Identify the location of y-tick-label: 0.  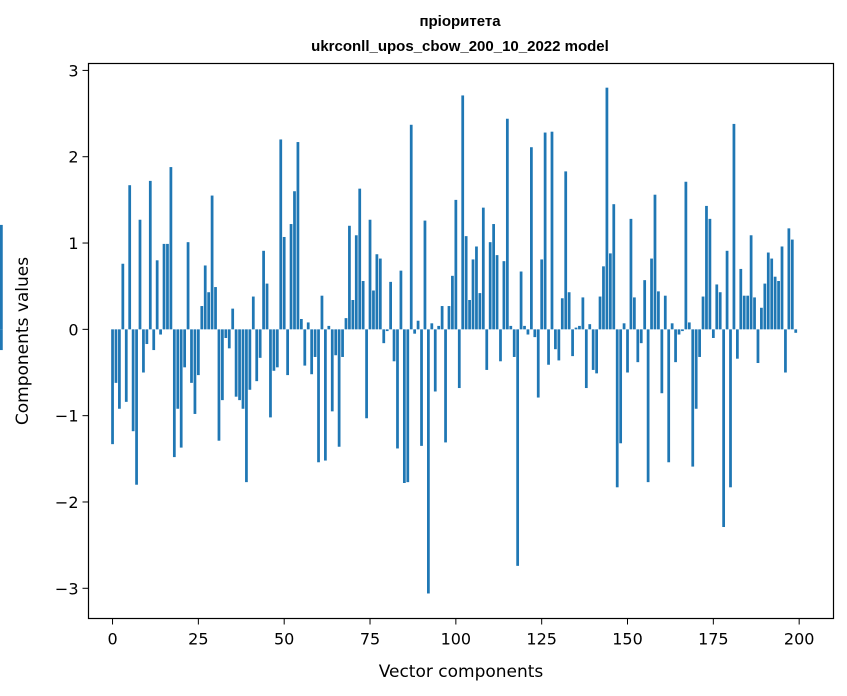
(73, 329).